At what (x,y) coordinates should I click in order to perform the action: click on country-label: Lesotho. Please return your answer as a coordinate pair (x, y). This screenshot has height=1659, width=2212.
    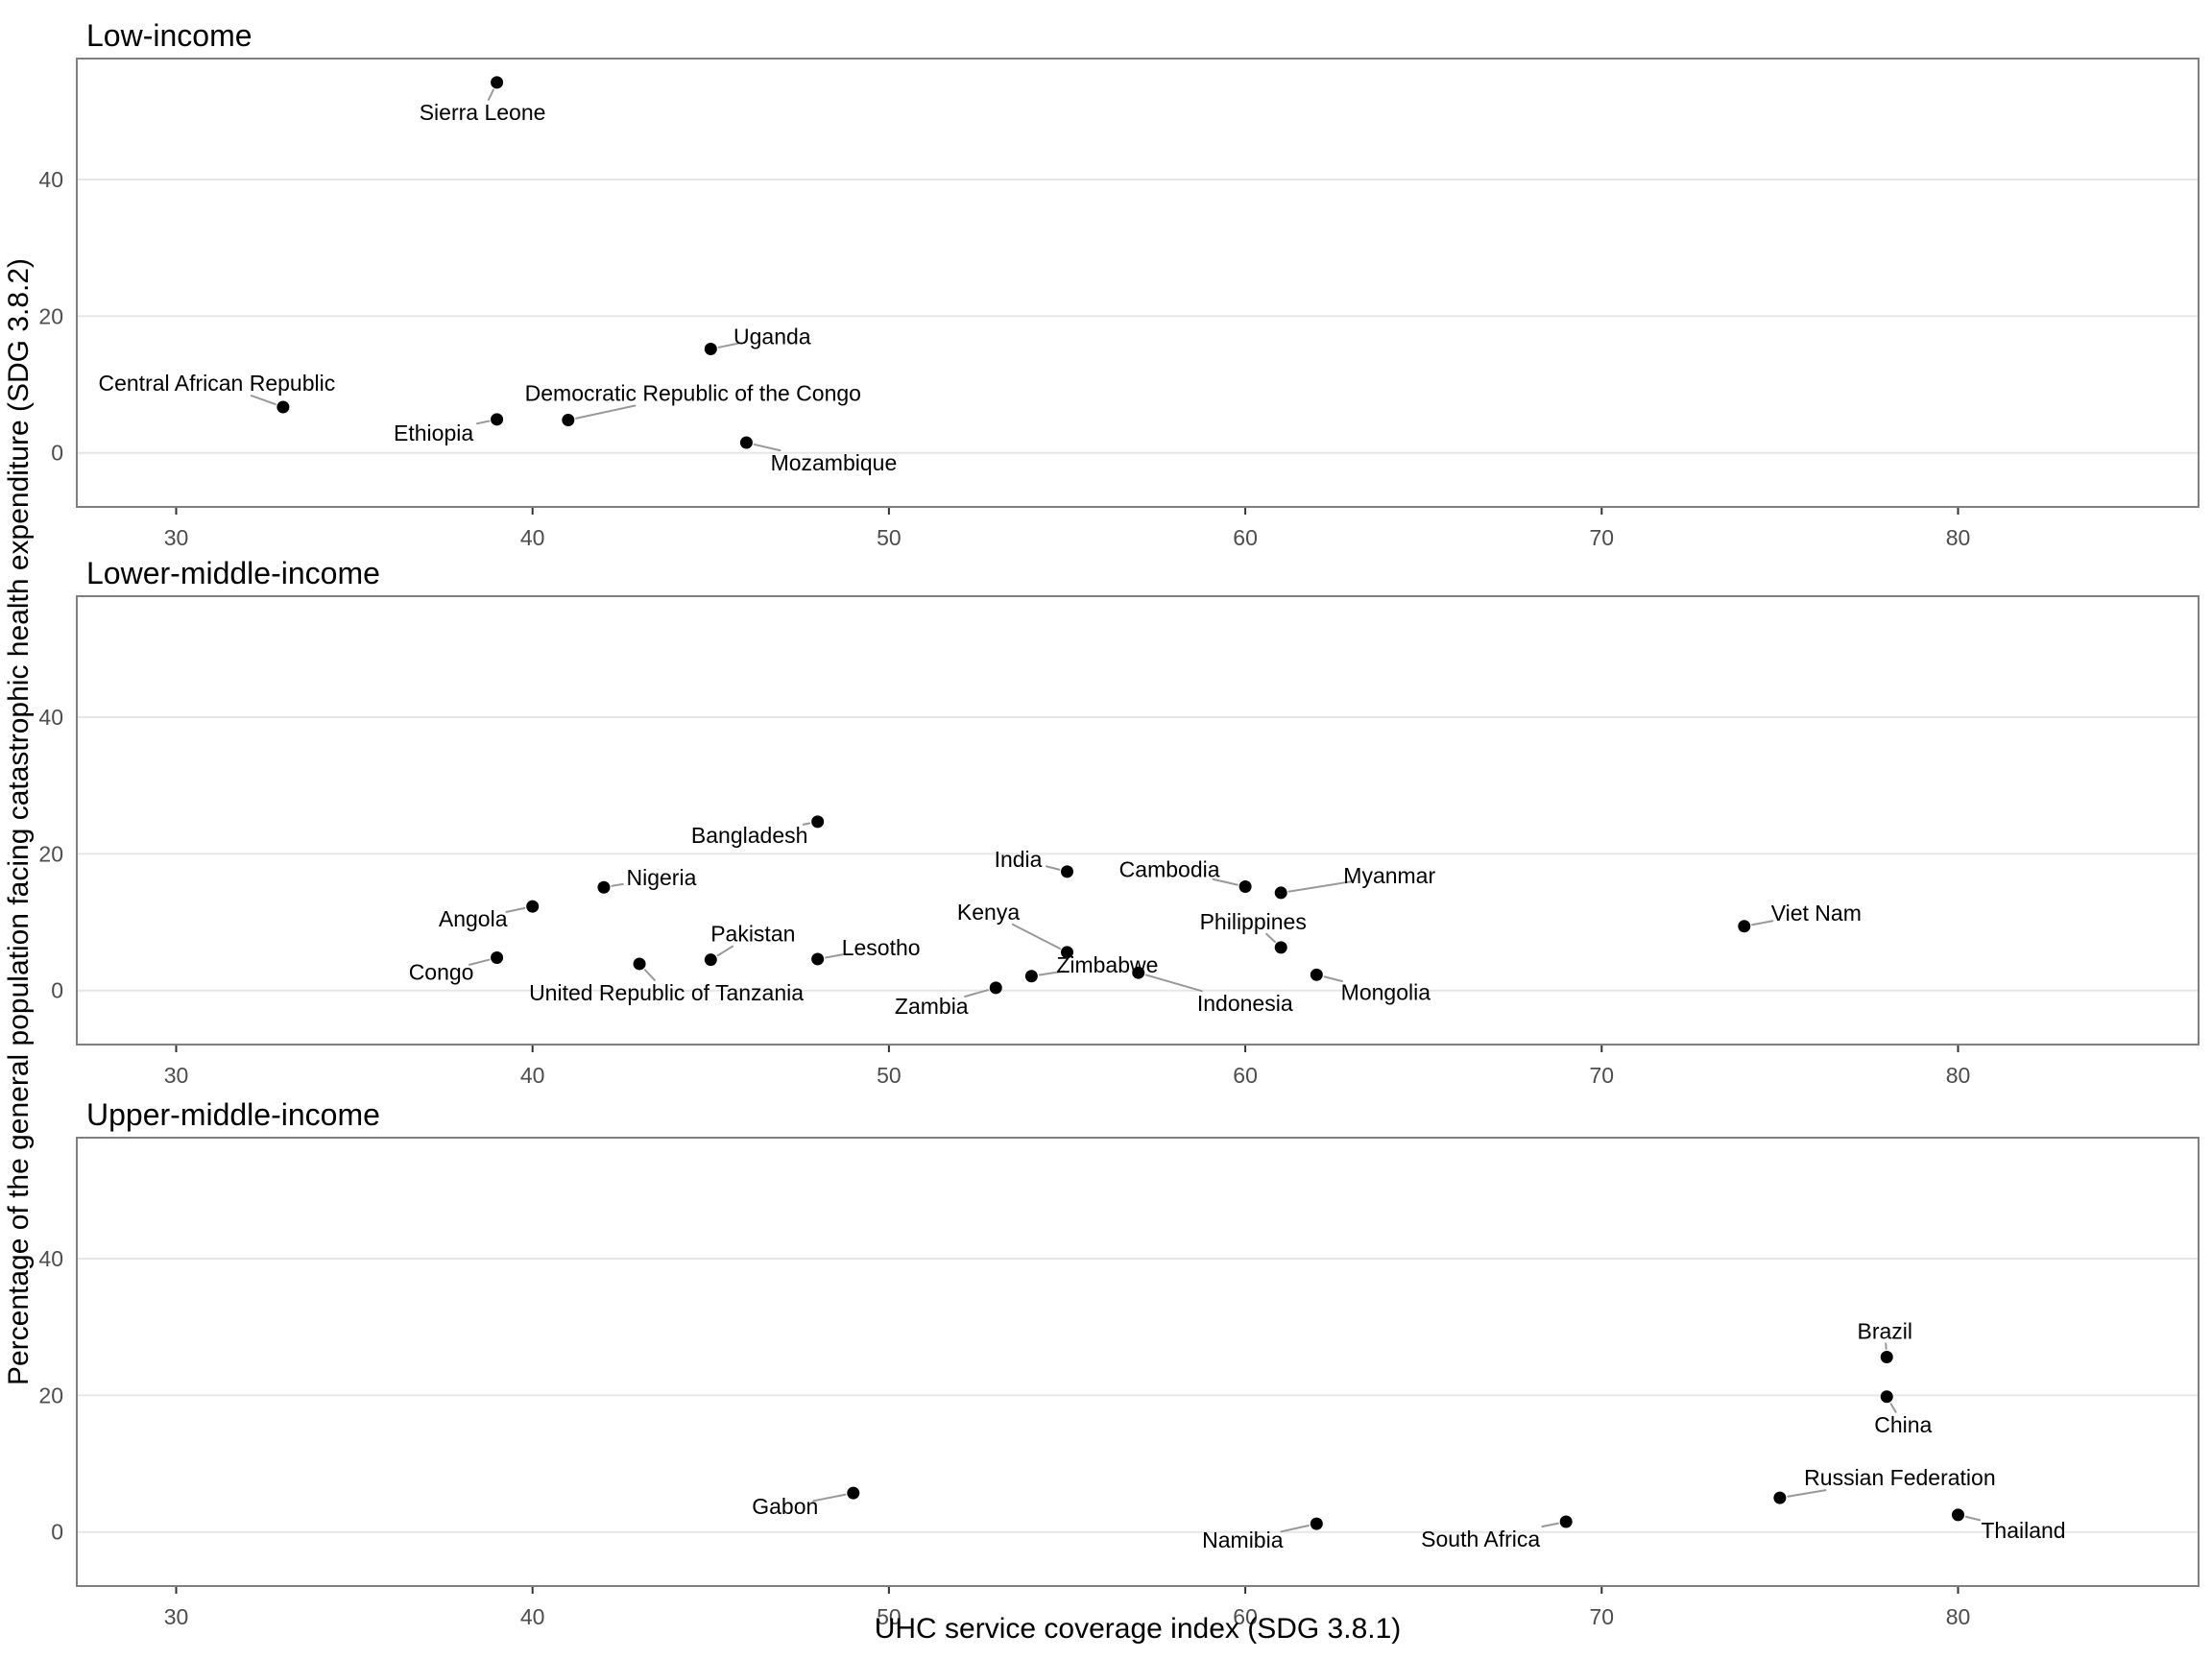
    Looking at the image, I should click on (881, 947).